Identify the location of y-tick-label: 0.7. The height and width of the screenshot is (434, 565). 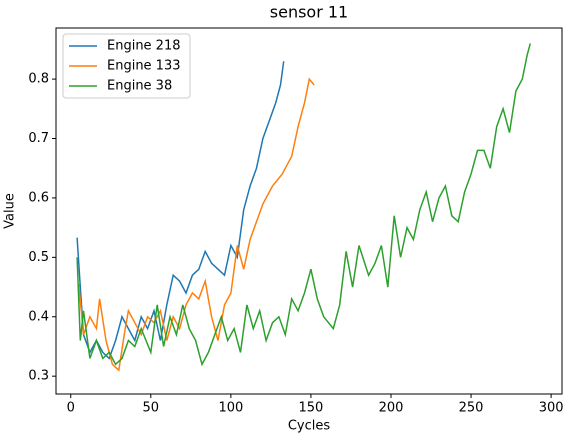
(38, 138).